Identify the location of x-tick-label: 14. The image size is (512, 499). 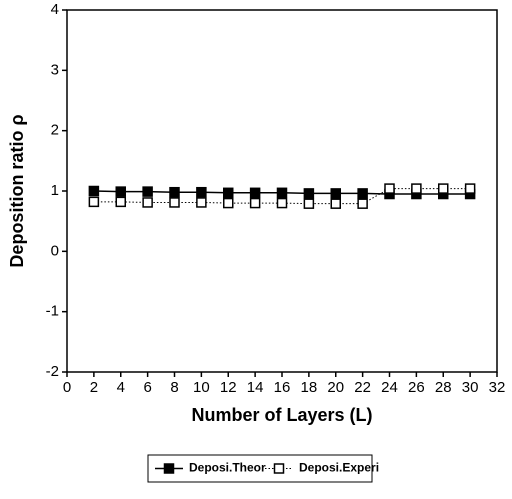
(255, 387).